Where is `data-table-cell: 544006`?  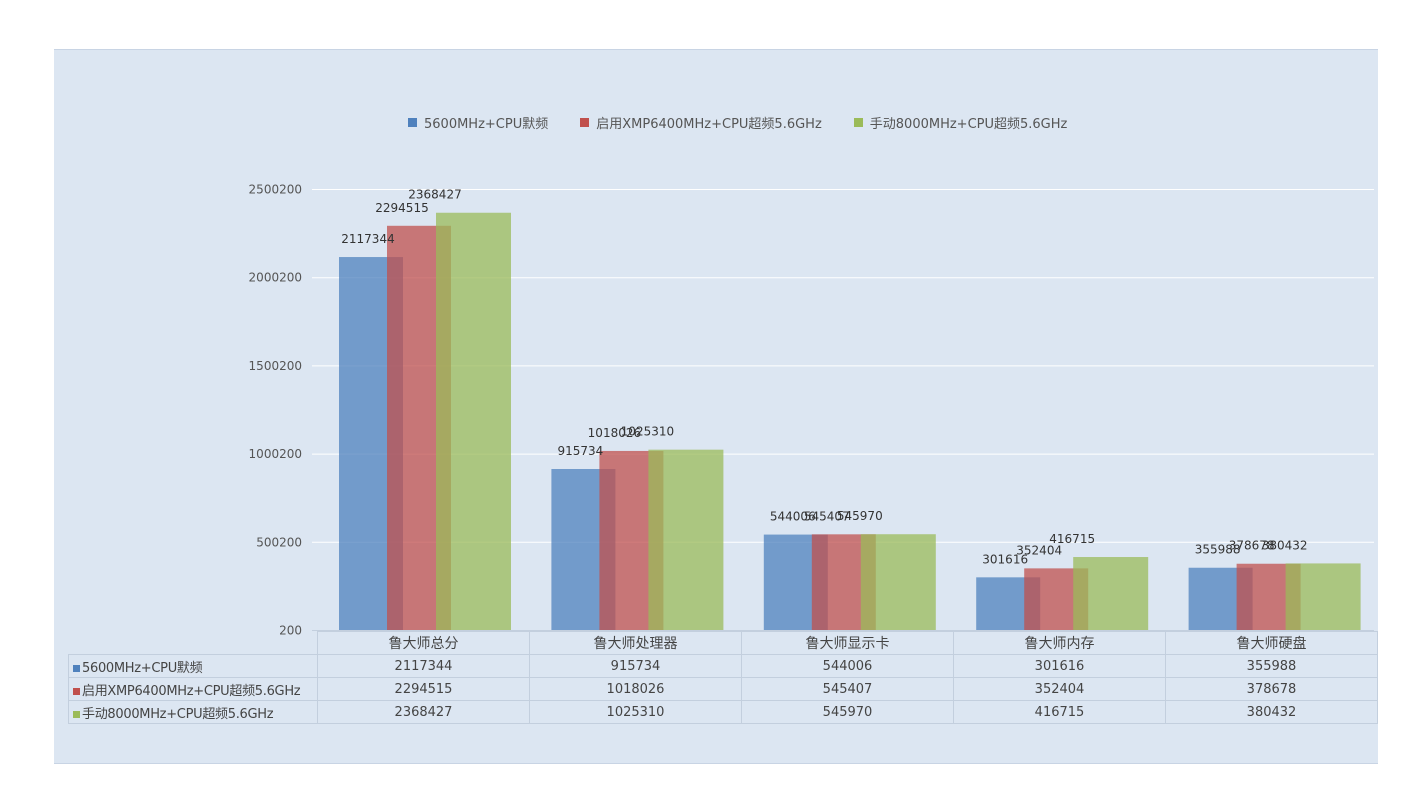 data-table-cell: 544006 is located at coordinates (847, 666).